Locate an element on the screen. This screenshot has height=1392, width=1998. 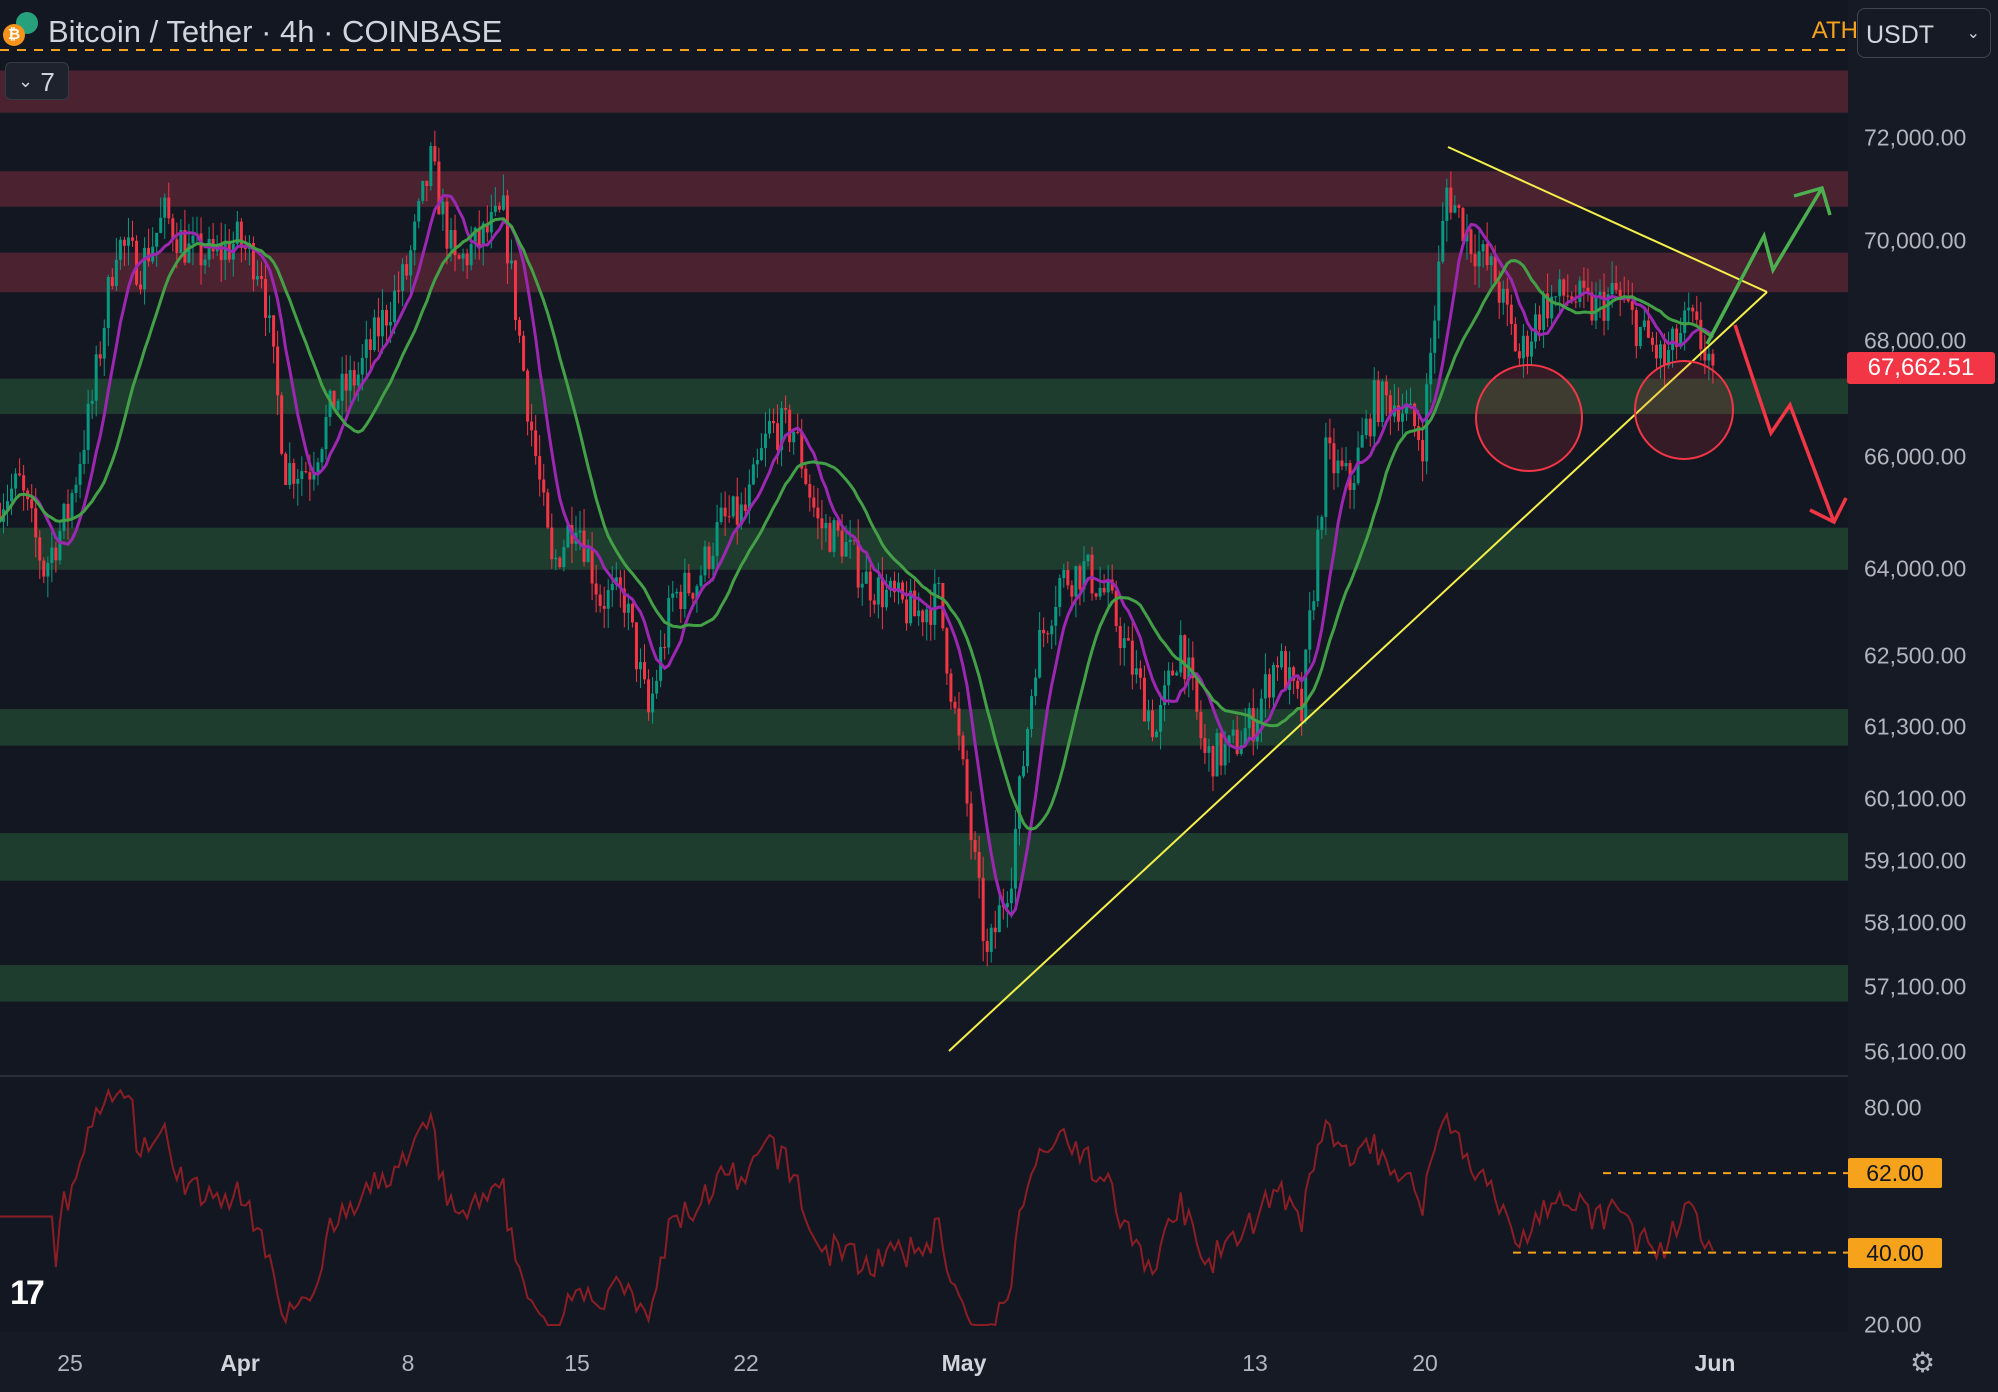
support-zone is located at coordinates (924, 983).